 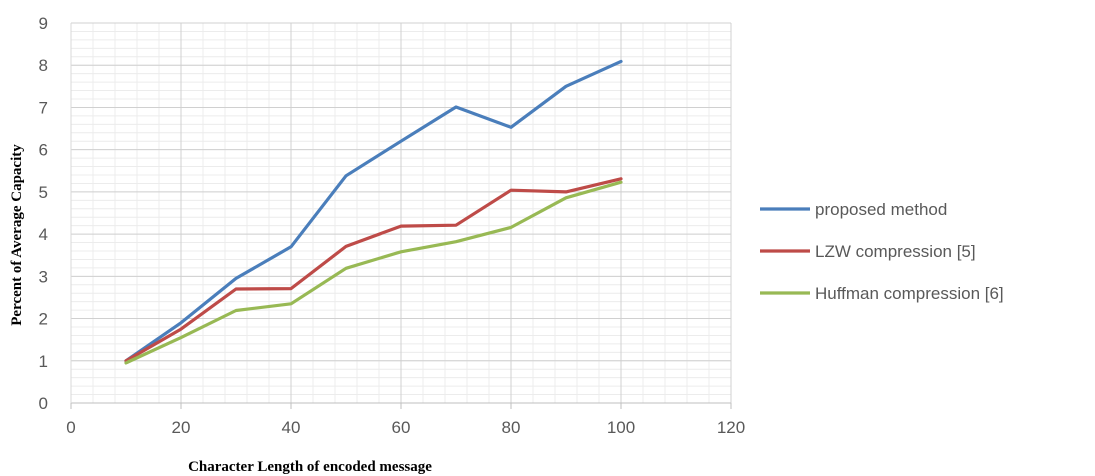 What do you see at coordinates (181, 427) in the screenshot?
I see `x-tick-label: 20` at bounding box center [181, 427].